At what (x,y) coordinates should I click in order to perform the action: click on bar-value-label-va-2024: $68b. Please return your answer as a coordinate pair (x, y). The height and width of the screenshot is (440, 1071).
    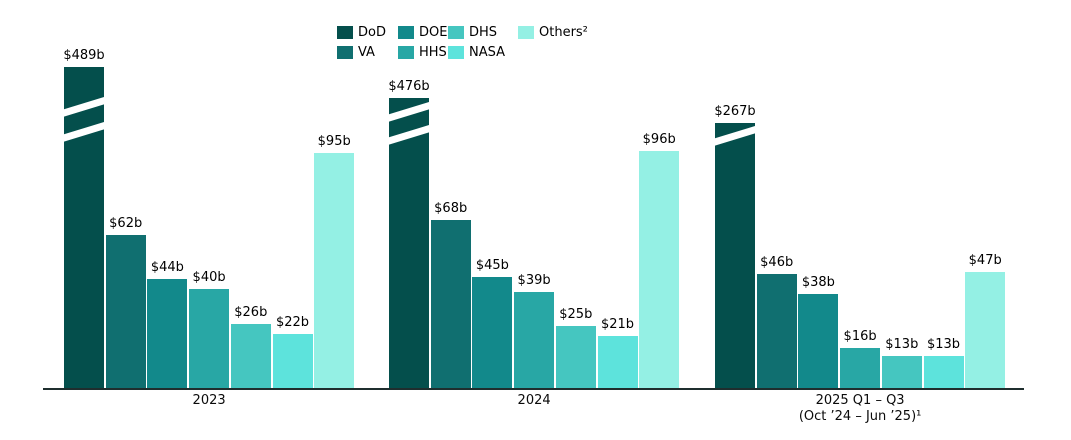
    Looking at the image, I should click on (451, 208).